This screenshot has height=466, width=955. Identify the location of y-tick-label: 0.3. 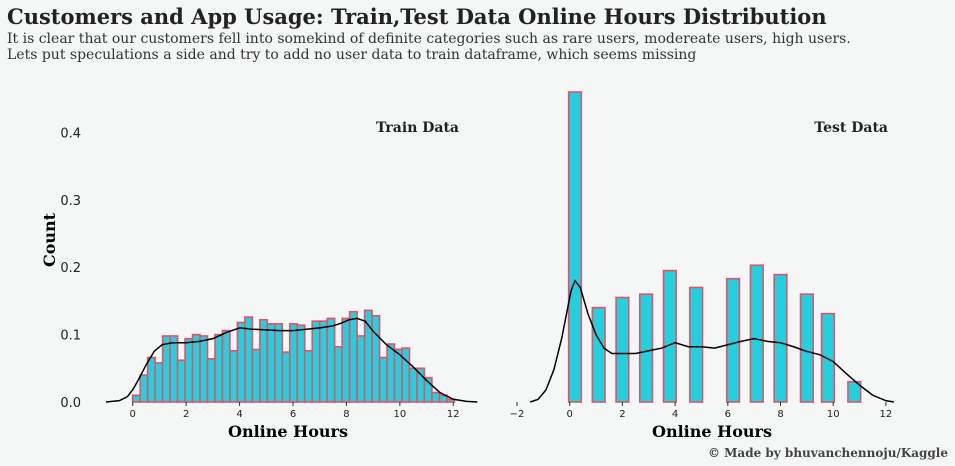
(70, 201).